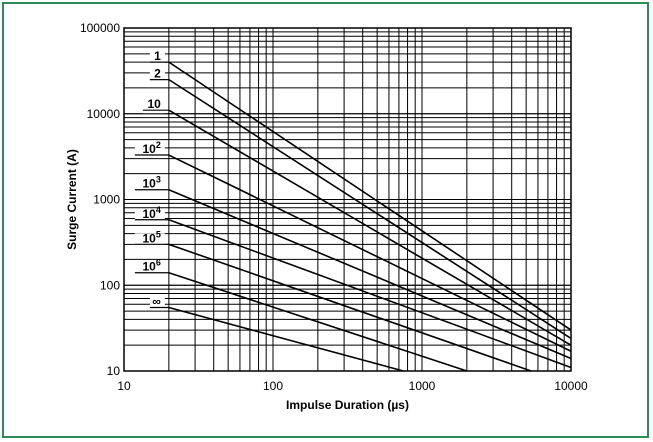 This screenshot has height=442, width=653. Describe the element at coordinates (157, 74) in the screenshot. I see `series-label: 2` at that location.